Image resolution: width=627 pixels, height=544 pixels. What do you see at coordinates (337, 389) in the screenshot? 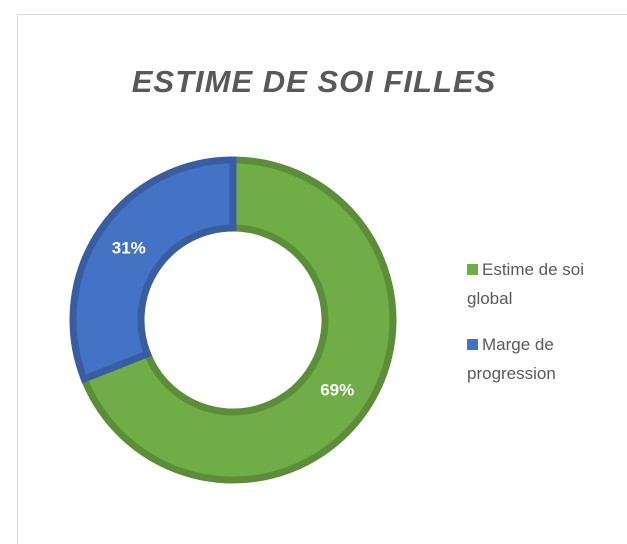
I see `data-label: 69%` at bounding box center [337, 389].